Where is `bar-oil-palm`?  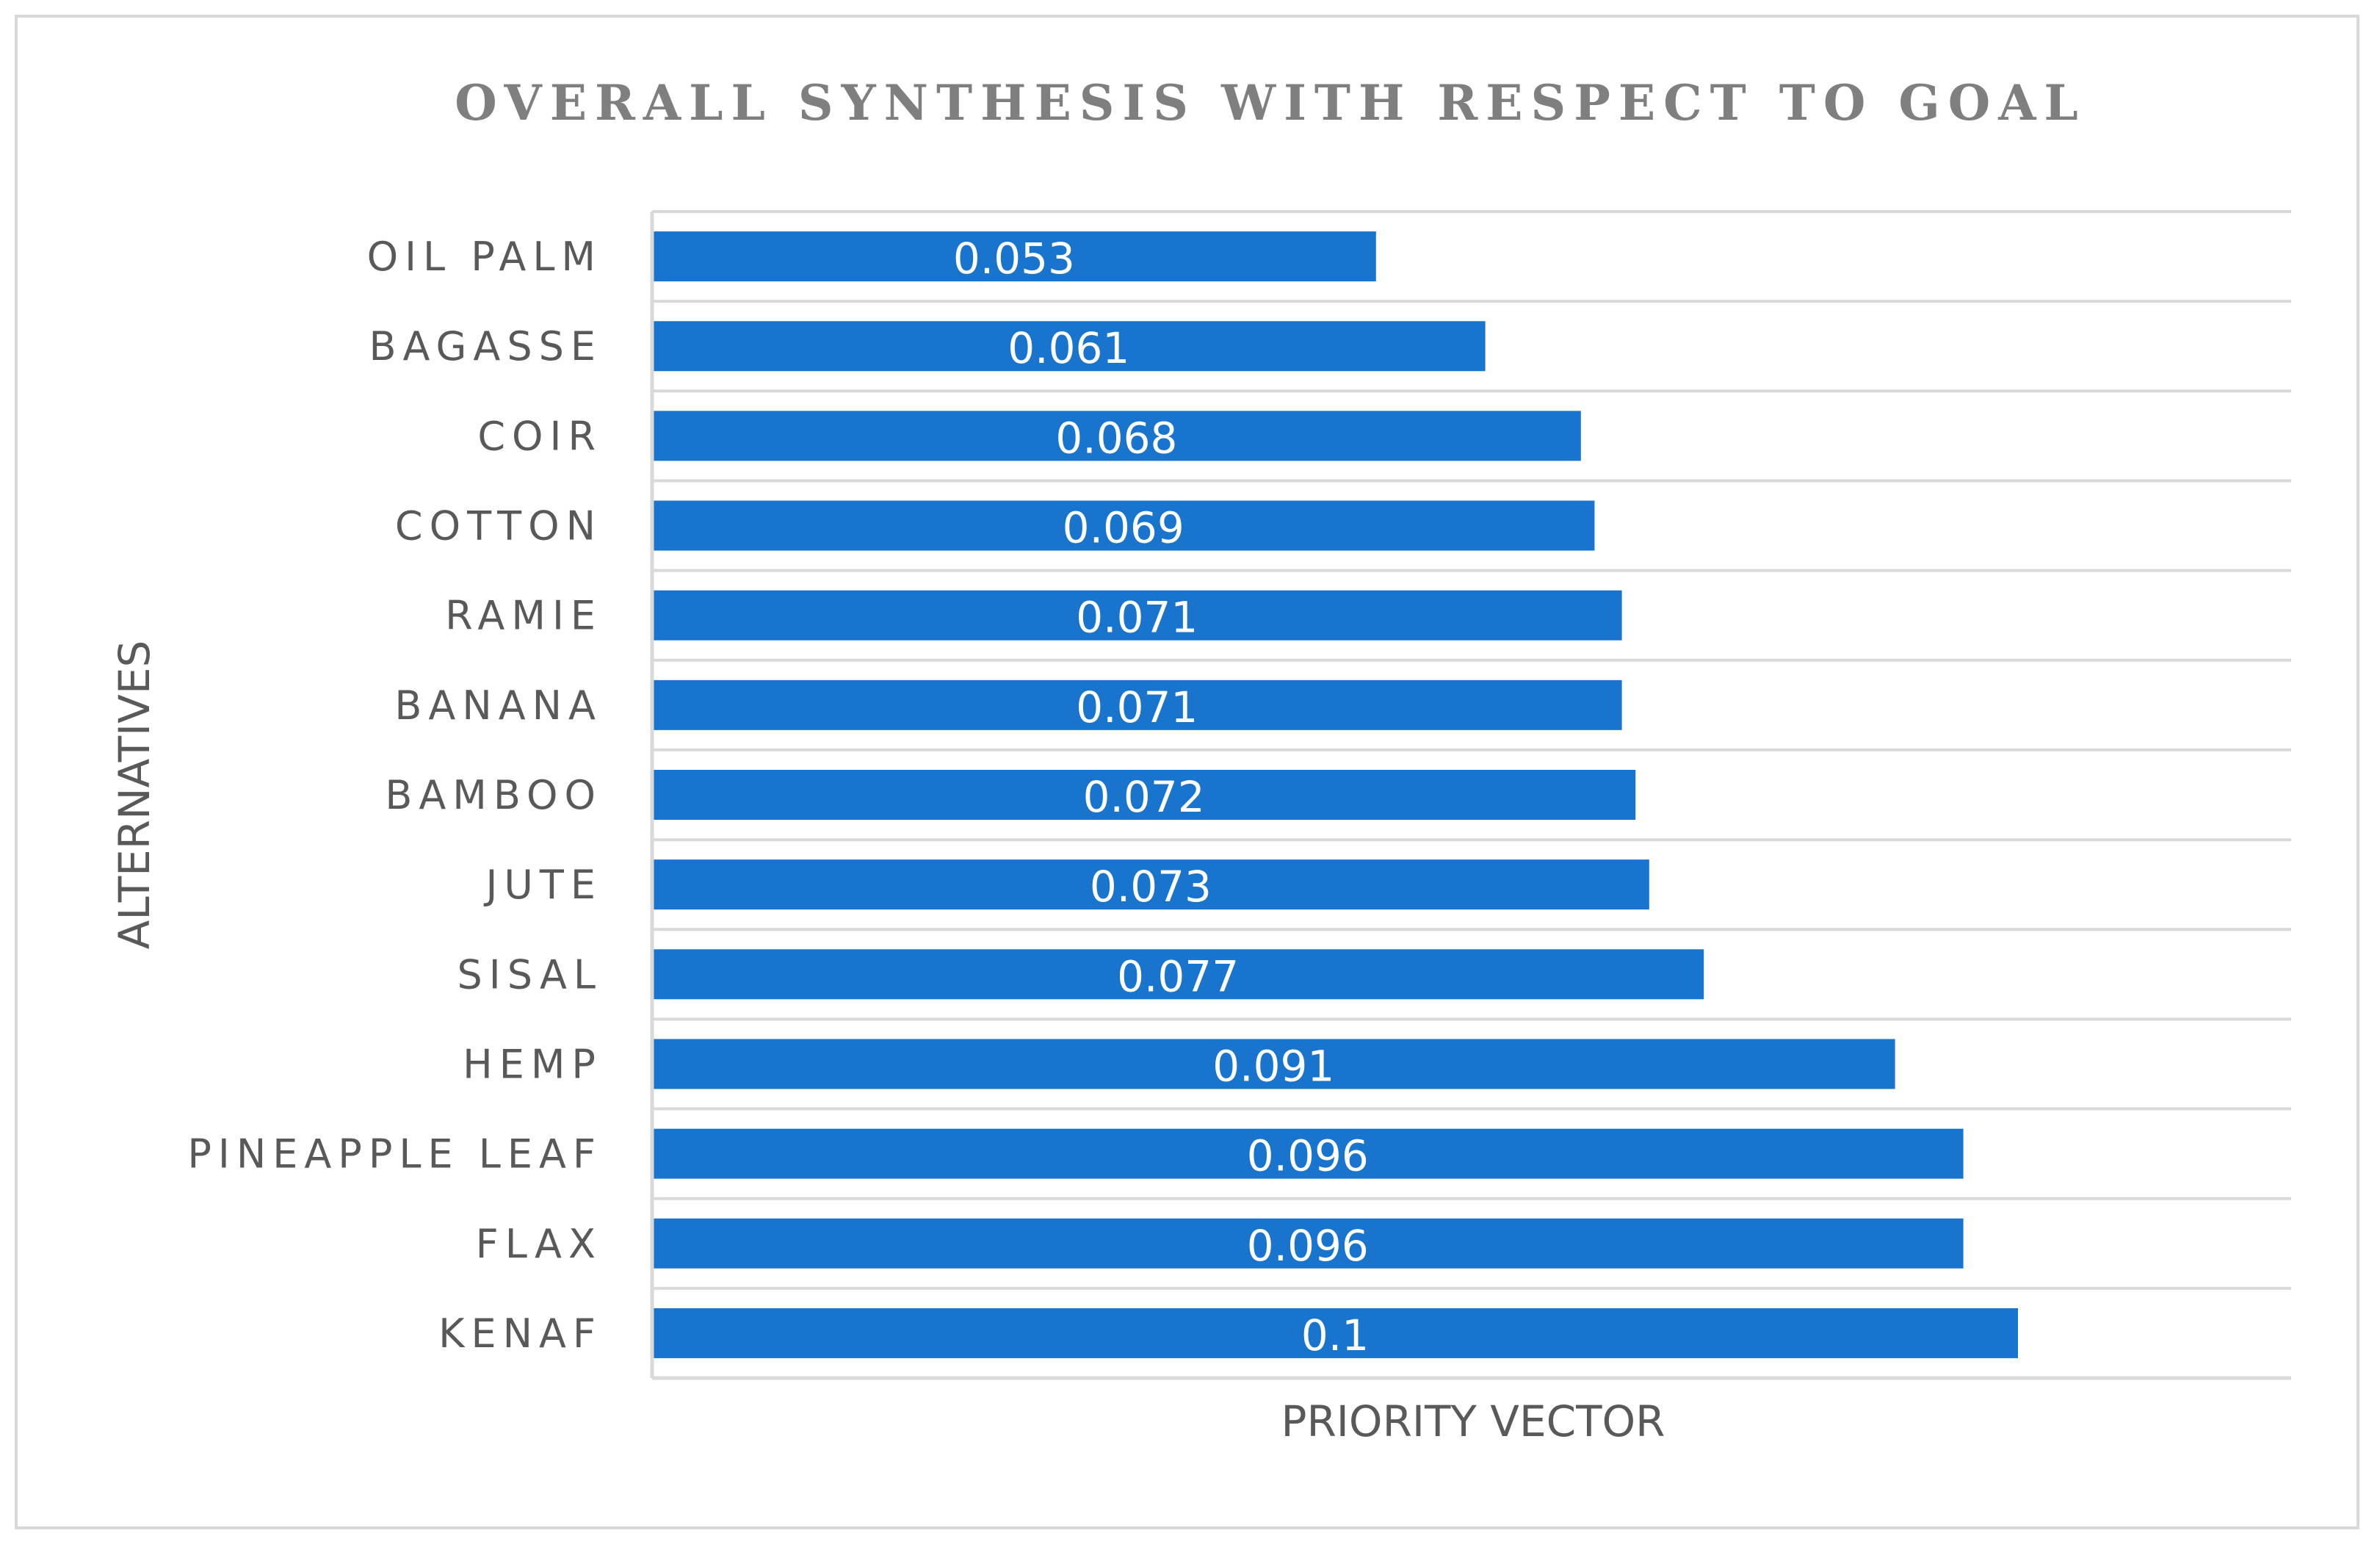
bar-oil-palm is located at coordinates (1014, 257).